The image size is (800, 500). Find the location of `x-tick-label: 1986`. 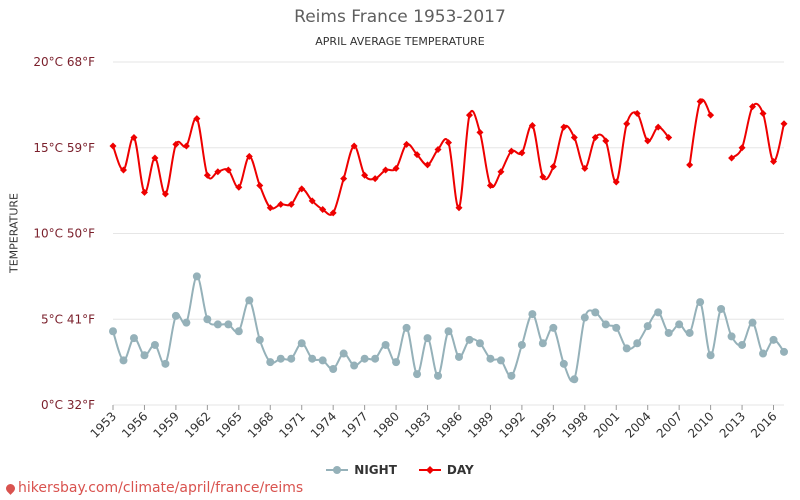

x-tick-label: 1986 is located at coordinates (449, 424).